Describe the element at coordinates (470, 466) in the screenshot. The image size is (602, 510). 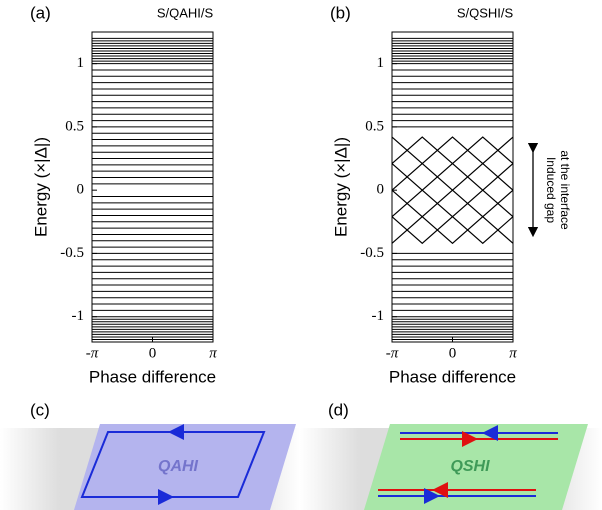
I see `region-label: QSHI` at that location.